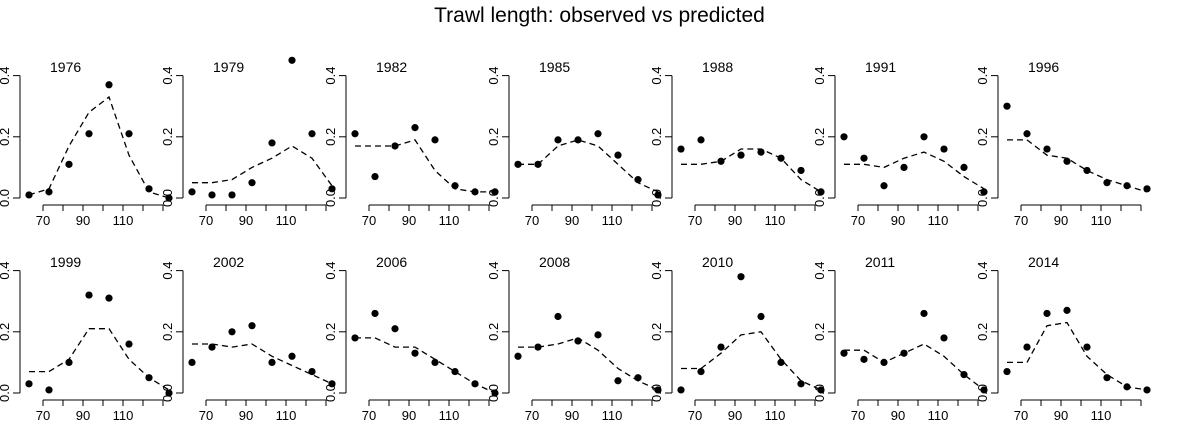 The width and height of the screenshot is (1199, 435). I want to click on panel-year-label: 1996, so click(1043, 67).